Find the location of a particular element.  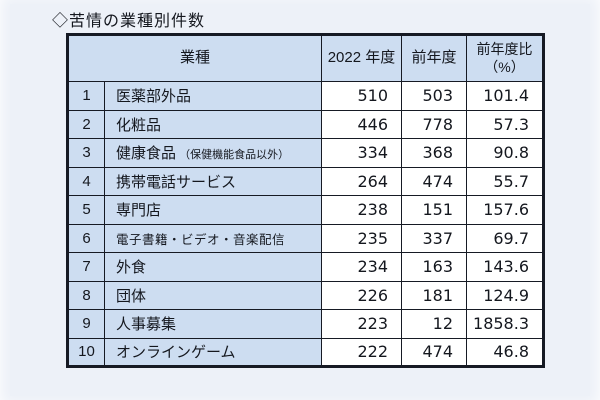

table-row: 5 専門店 238 151 157.6 is located at coordinates (305, 210).